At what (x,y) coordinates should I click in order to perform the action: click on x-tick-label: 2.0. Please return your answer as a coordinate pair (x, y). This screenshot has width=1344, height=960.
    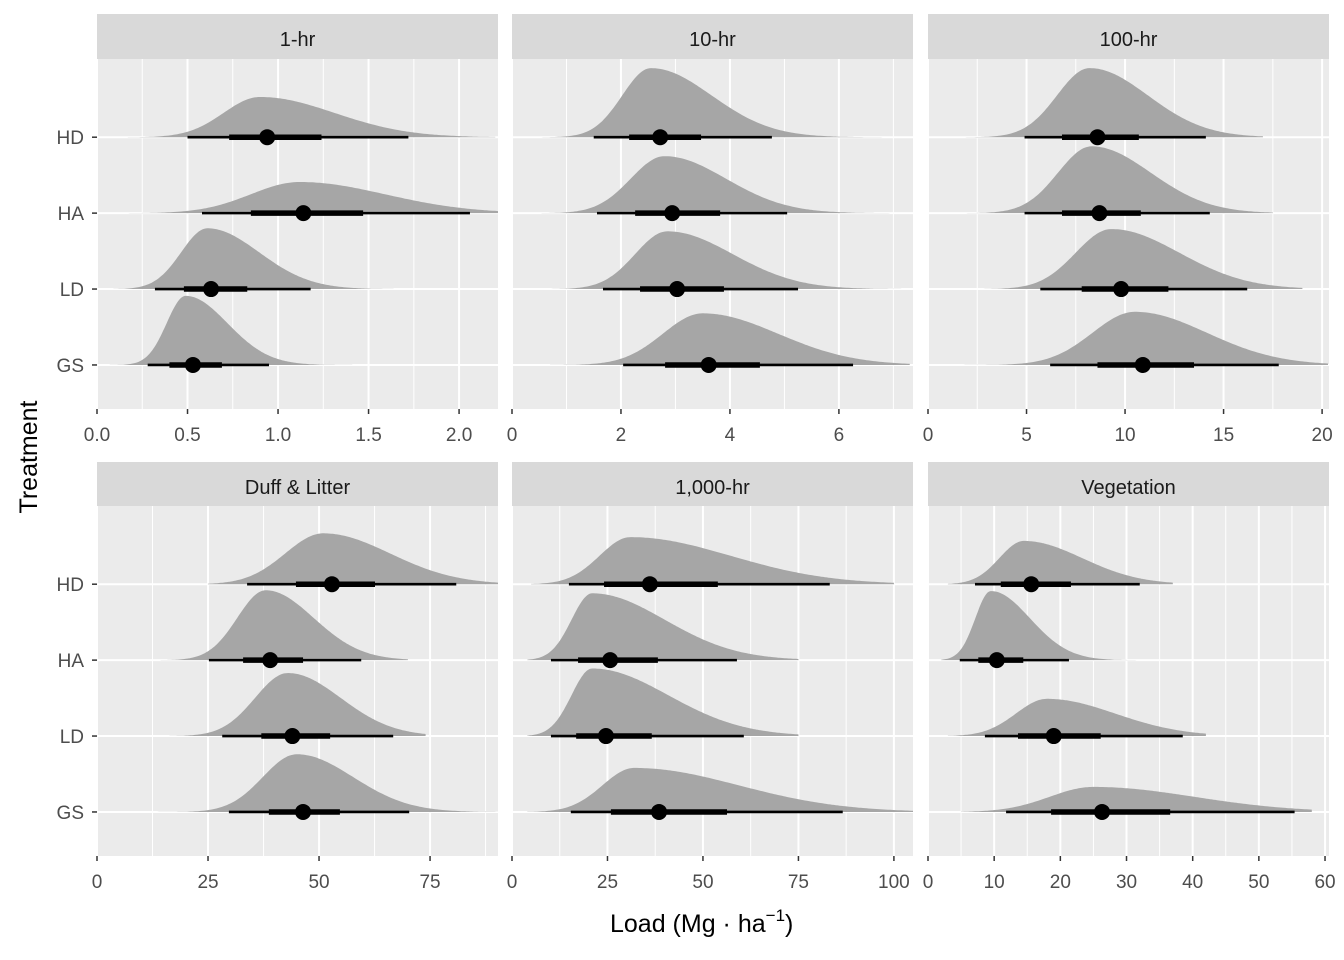
    Looking at the image, I should click on (459, 435).